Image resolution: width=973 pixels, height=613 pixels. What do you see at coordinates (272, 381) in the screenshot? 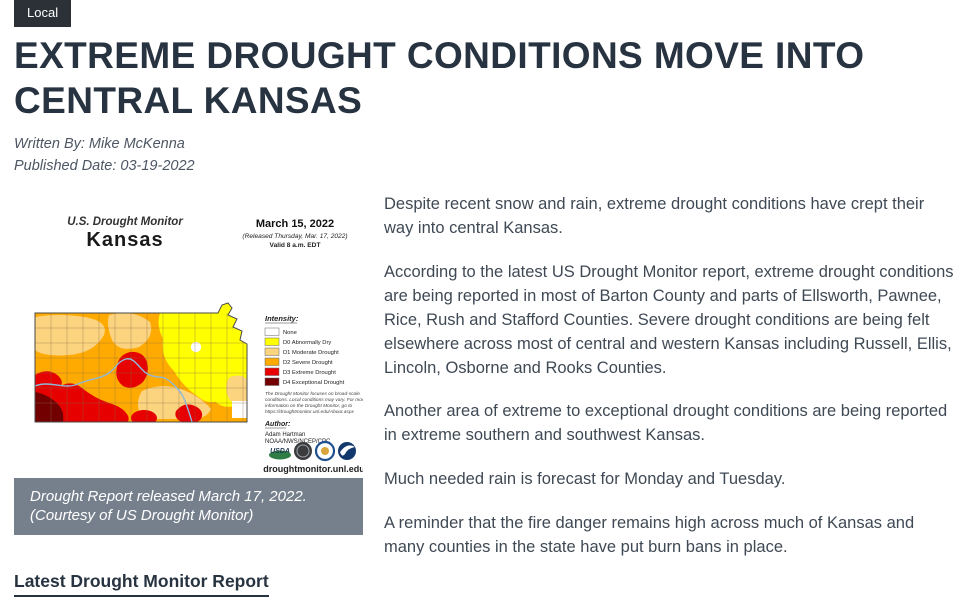
I see `legend-swatch-d4` at bounding box center [272, 381].